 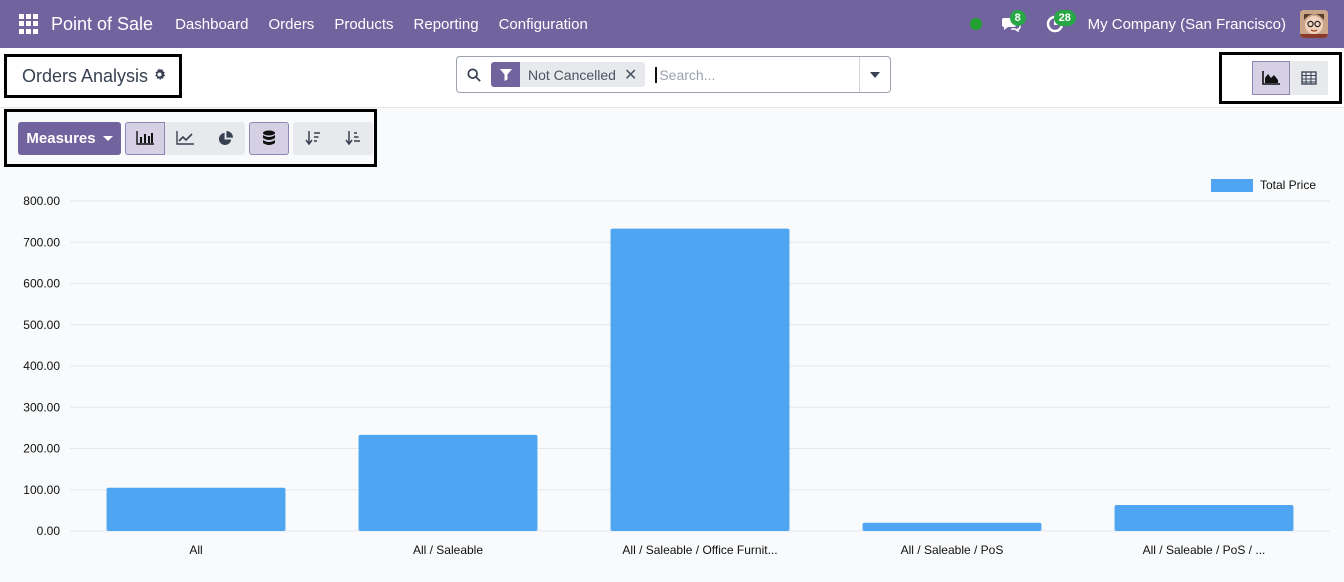 I want to click on graph-toolbar: Measures, so click(x=190, y=138).